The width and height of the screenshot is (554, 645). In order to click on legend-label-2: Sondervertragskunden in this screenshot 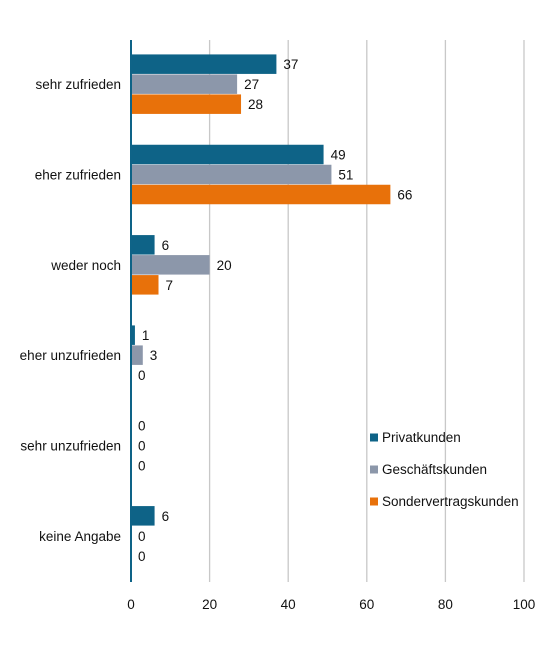, I will do `click(450, 501)`.